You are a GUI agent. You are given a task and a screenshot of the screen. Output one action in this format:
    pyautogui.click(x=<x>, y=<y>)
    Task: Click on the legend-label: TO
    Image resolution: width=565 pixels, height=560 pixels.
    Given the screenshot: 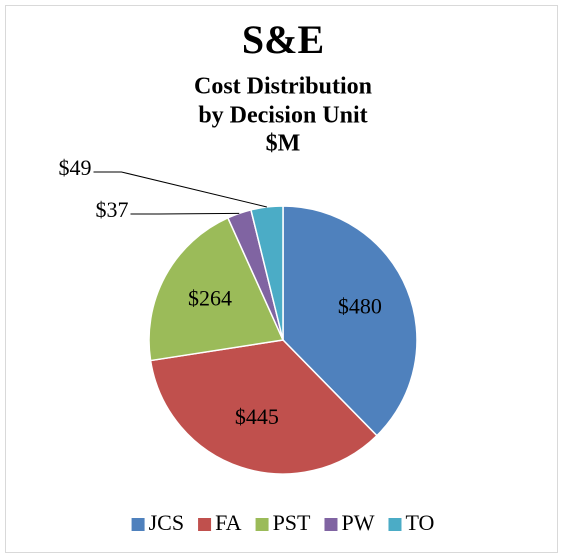 What is the action you would take?
    pyautogui.click(x=419, y=522)
    